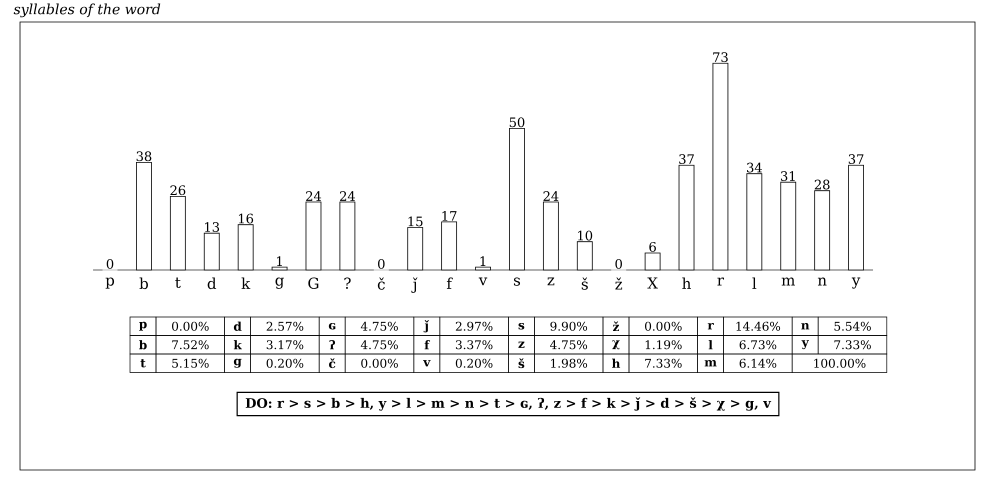 This screenshot has width=986, height=479. What do you see at coordinates (805, 345) in the screenshot?
I see `text: y` at bounding box center [805, 345].